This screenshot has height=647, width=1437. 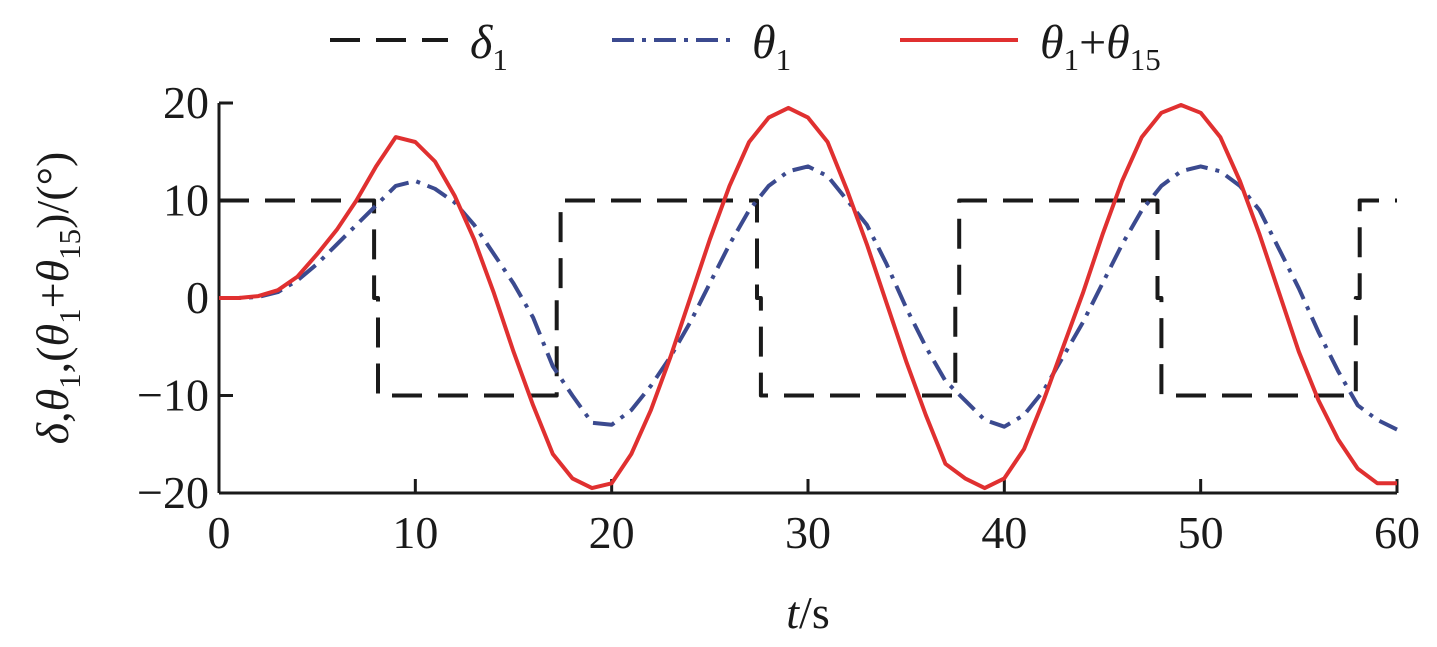 What do you see at coordinates (793, 612) in the screenshot?
I see `x-axis-title-var: t` at bounding box center [793, 612].